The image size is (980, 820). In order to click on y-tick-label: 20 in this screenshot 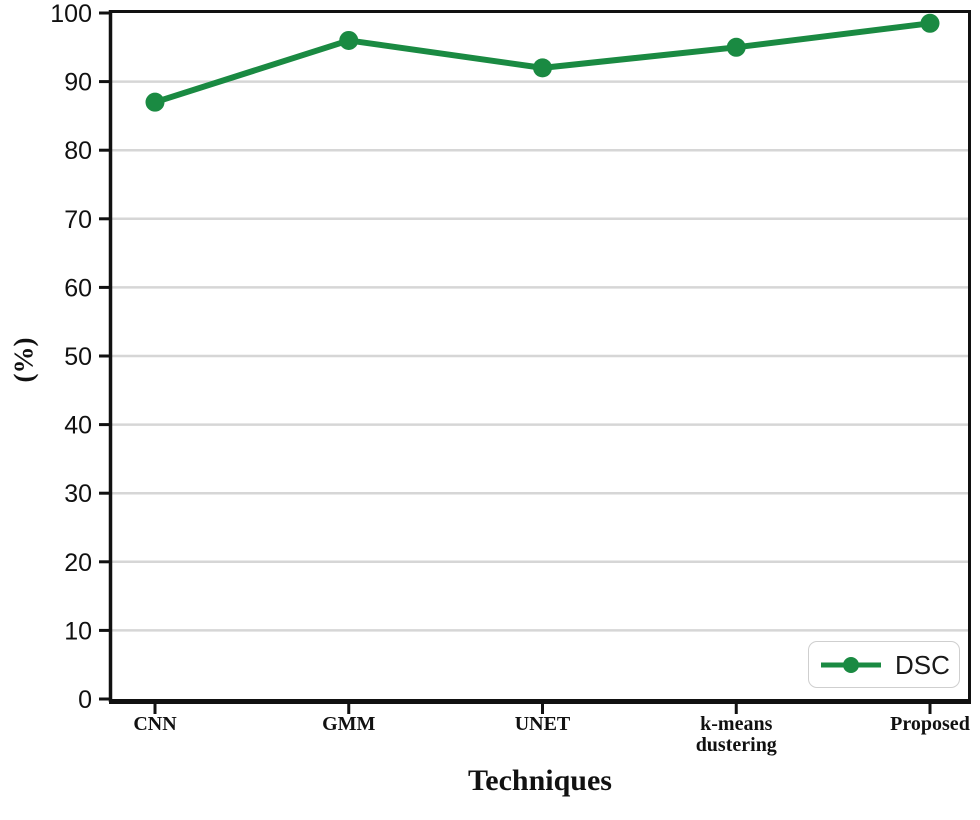, I will do `click(78, 563)`.